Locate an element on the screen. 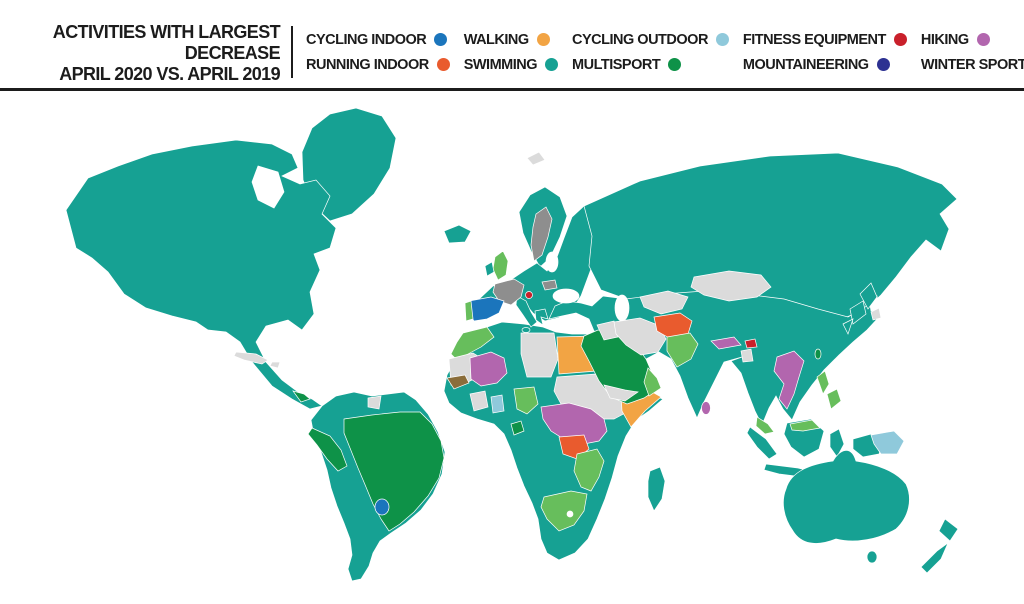  region-svalbard is located at coordinates (536, 158).